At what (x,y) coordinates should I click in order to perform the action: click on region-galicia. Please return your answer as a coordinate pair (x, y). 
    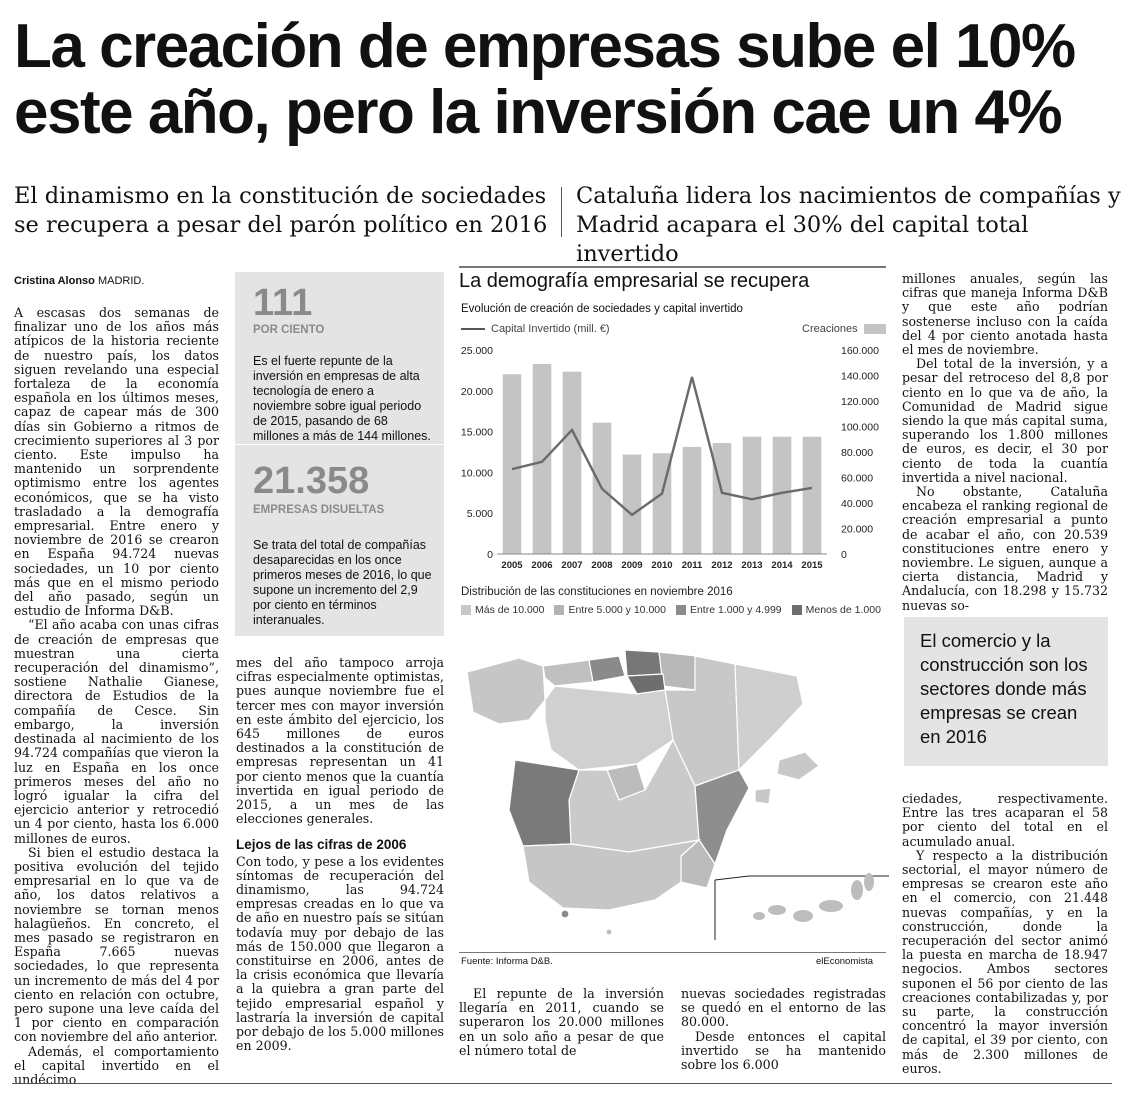
    Looking at the image, I should click on (506, 691).